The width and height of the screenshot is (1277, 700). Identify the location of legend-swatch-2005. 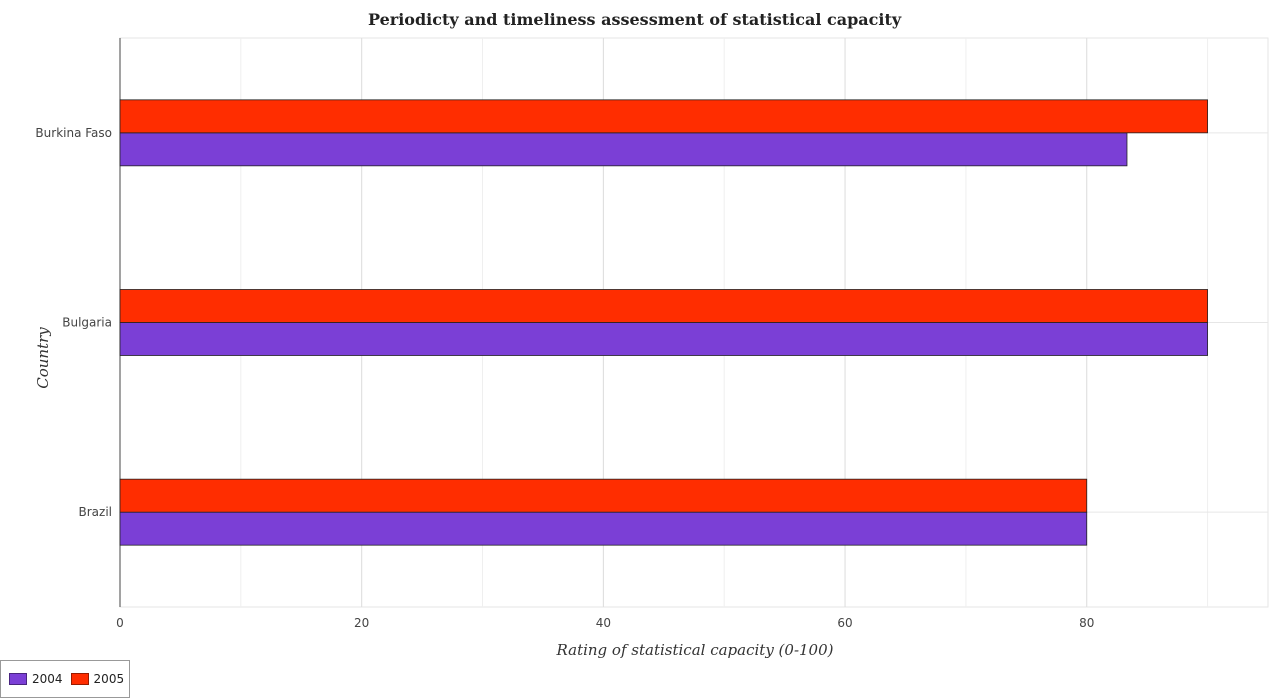
(79, 679).